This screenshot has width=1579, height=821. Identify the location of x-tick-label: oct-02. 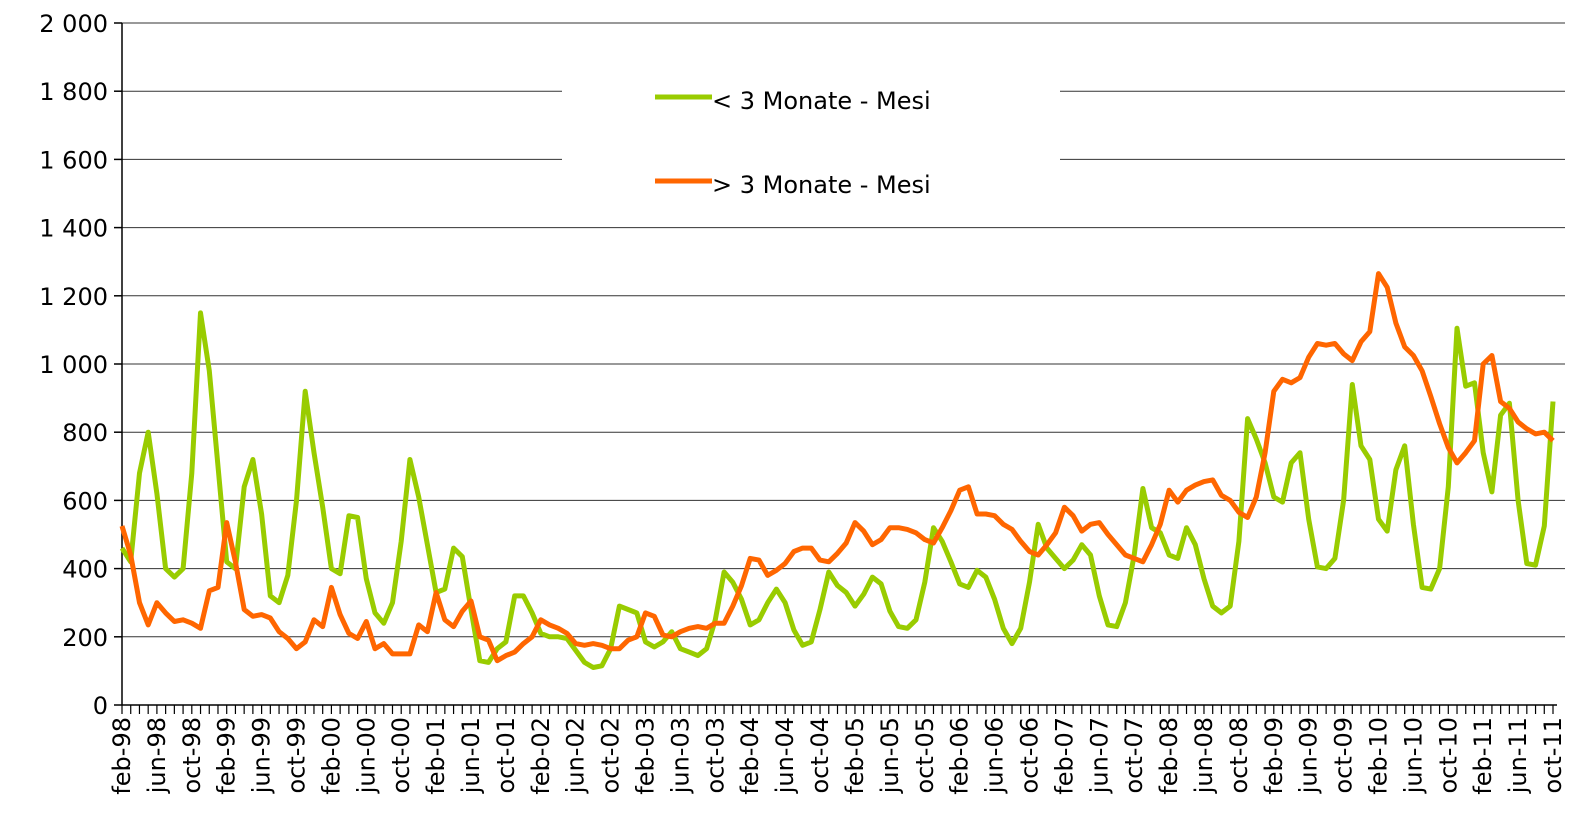
(611, 755).